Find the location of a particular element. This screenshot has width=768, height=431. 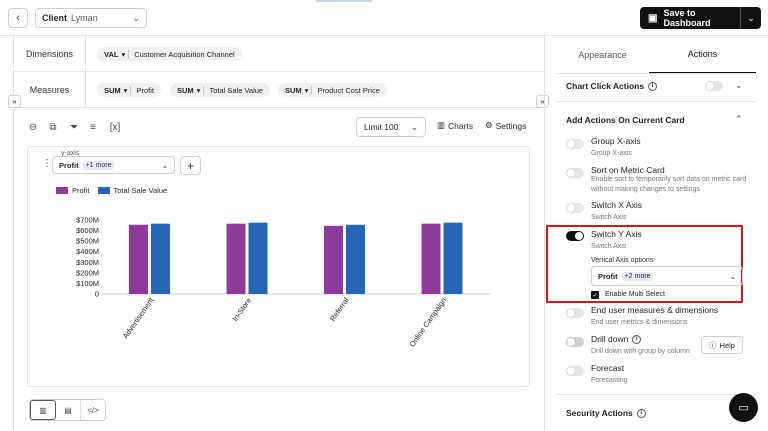

forecast-toggle is located at coordinates (575, 371).